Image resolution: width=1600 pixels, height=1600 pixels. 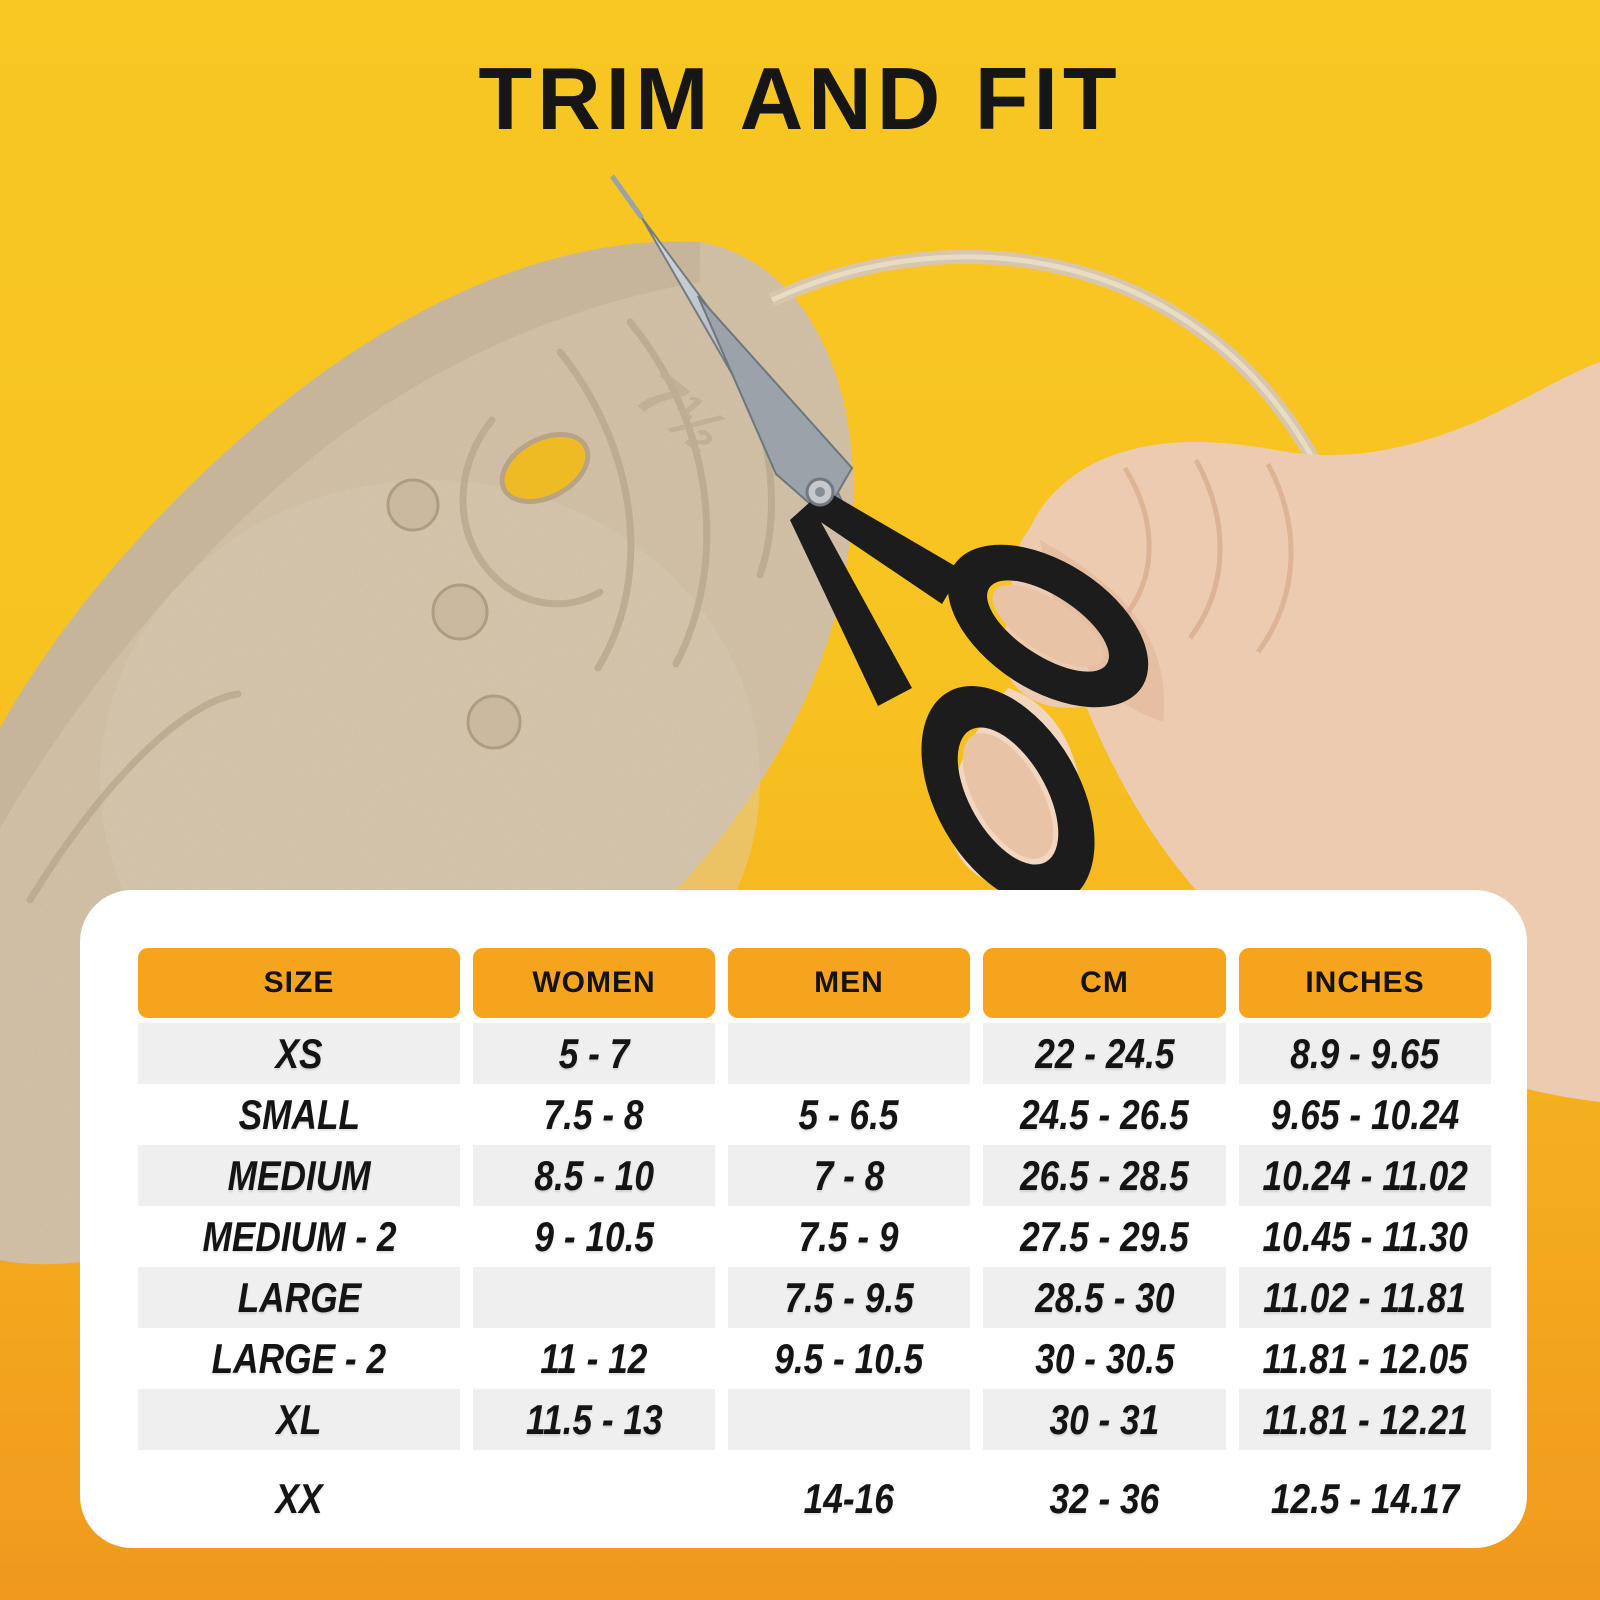 What do you see at coordinates (849, 983) in the screenshot?
I see `column-header-men: MEN` at bounding box center [849, 983].